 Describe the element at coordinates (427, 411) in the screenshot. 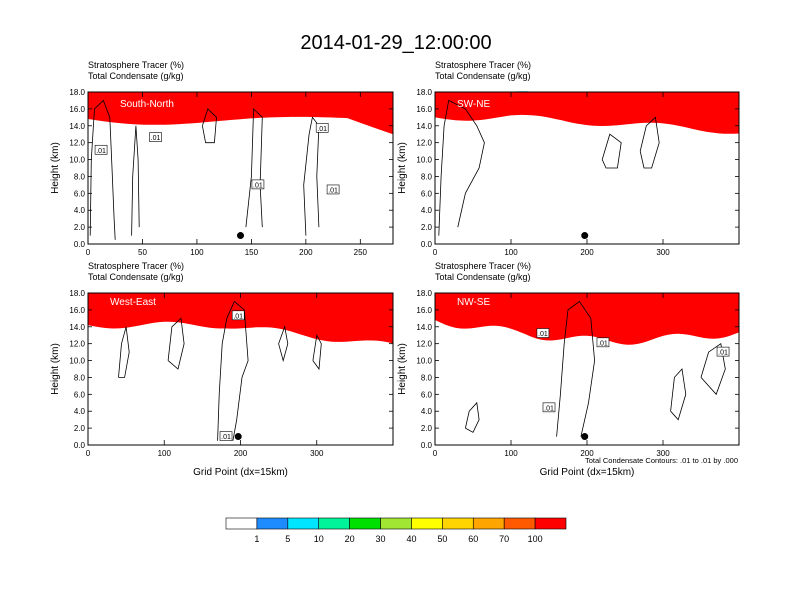

I see `y-tick-label: 4.0` at that location.